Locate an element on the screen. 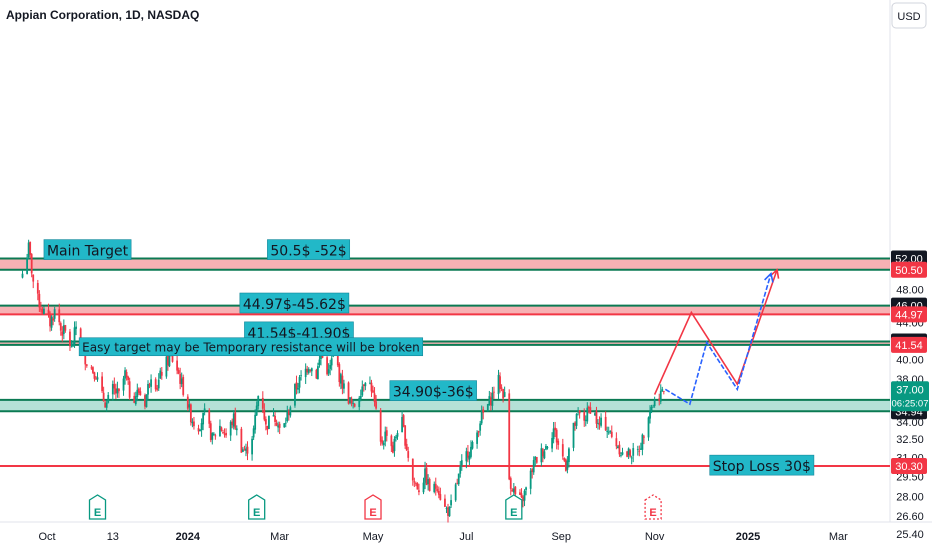 This screenshot has height=550, width=932. projection-path-blue is located at coordinates (718, 339).